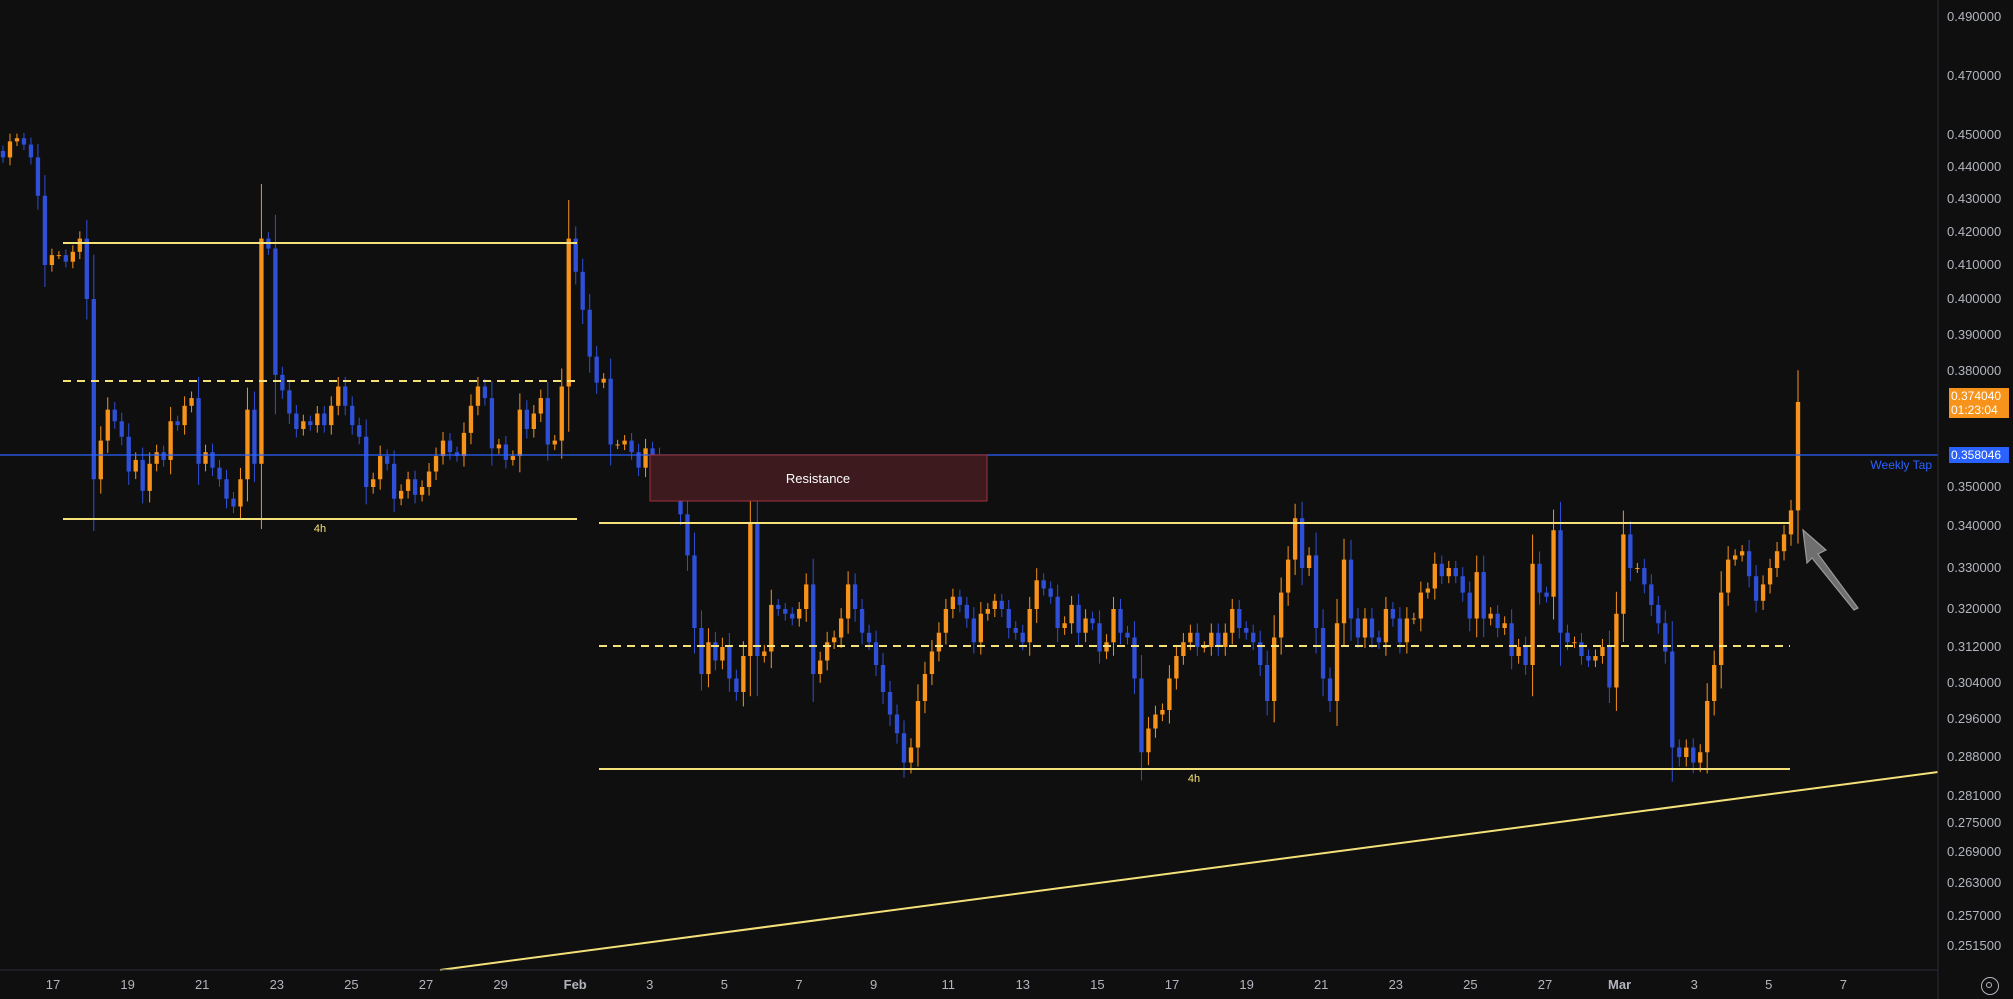  What do you see at coordinates (1023, 984) in the screenshot?
I see `x-tick-label: 13` at bounding box center [1023, 984].